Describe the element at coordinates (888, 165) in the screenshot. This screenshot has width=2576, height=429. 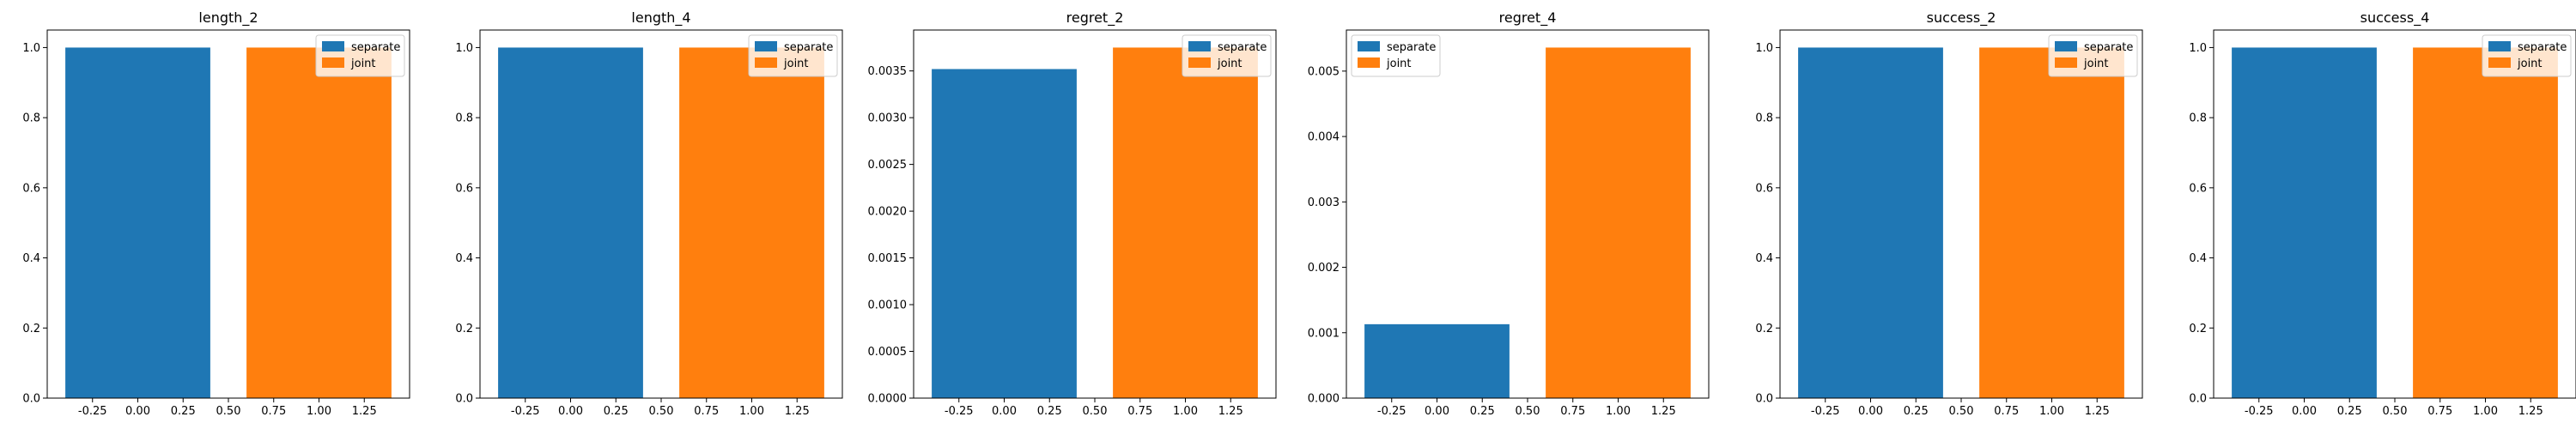
I see `y-tick-label: 0.0025` at that location.